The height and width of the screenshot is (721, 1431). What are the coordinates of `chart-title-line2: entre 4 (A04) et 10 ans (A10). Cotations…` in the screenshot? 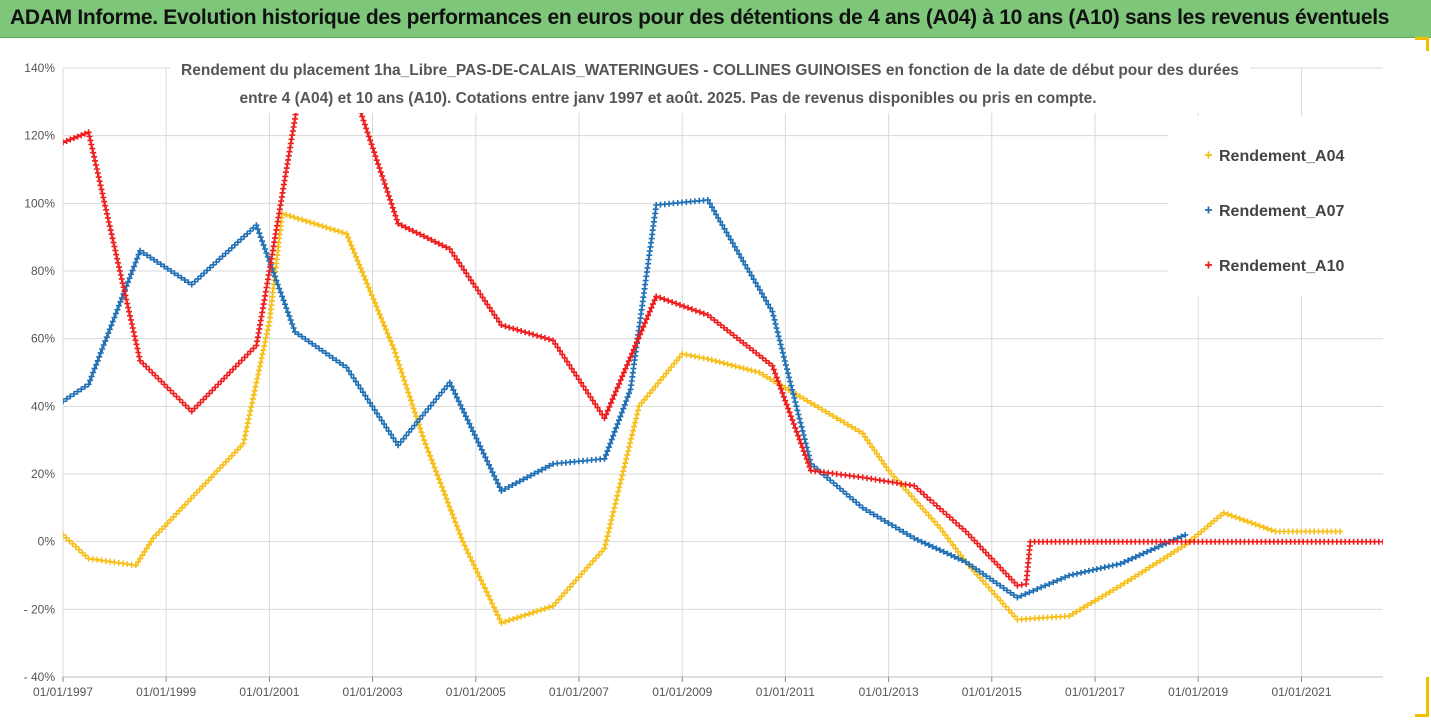 It's located at (667, 98).